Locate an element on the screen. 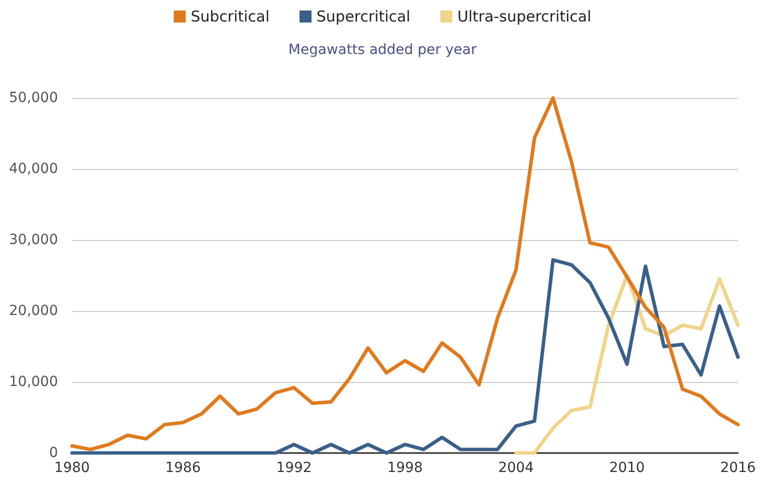 The width and height of the screenshot is (765, 483). legend-label: Ultra-supercritical is located at coordinates (524, 17).